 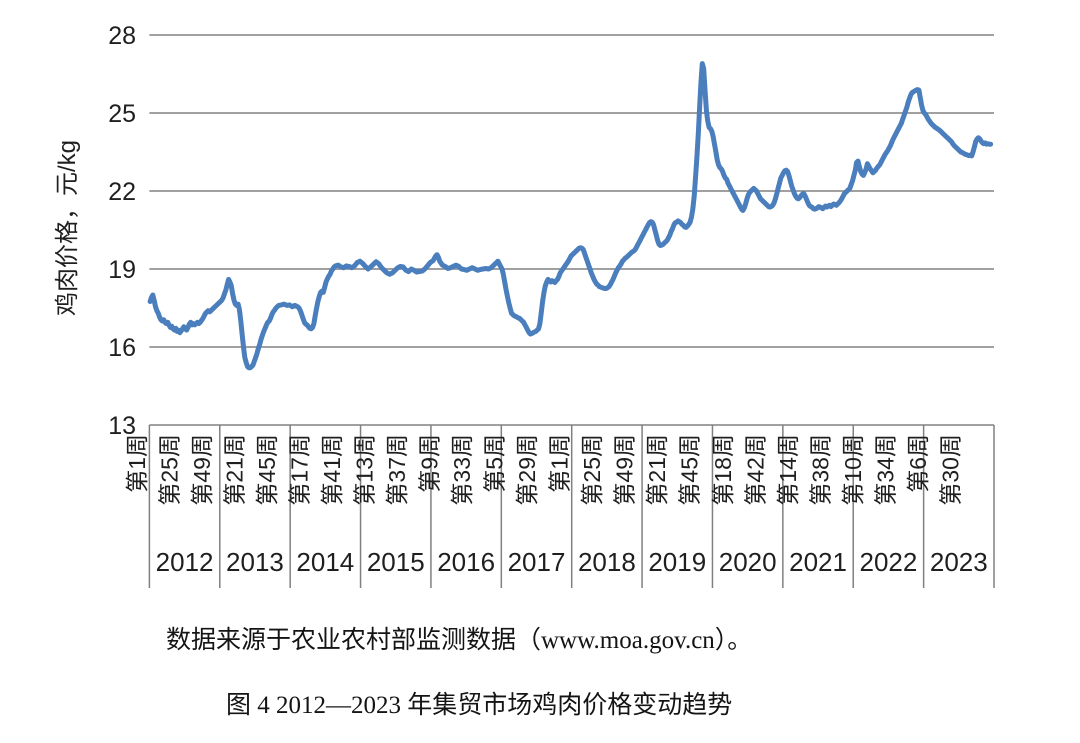 I want to click on year-label-2019: 2019, so click(x=677, y=562).